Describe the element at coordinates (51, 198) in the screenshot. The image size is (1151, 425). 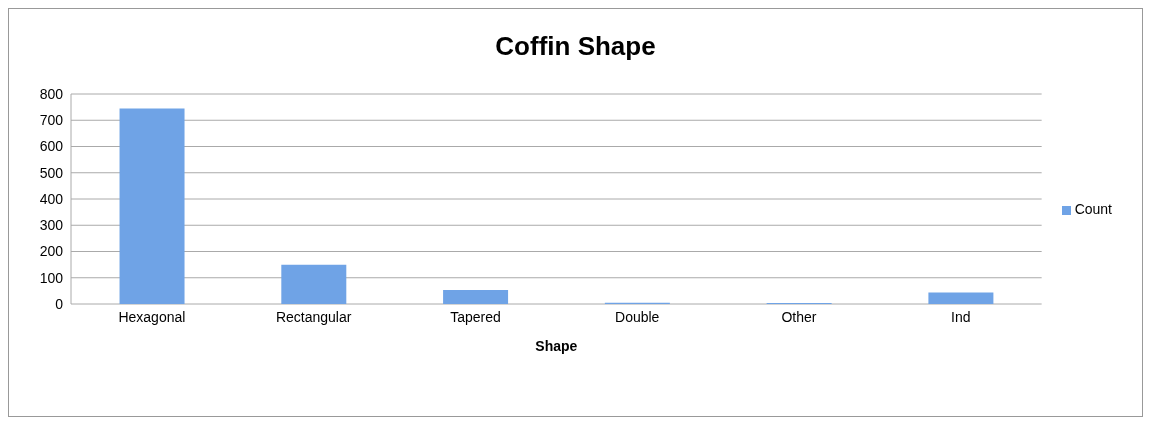
I see `y-tick-label: 400` at that location.